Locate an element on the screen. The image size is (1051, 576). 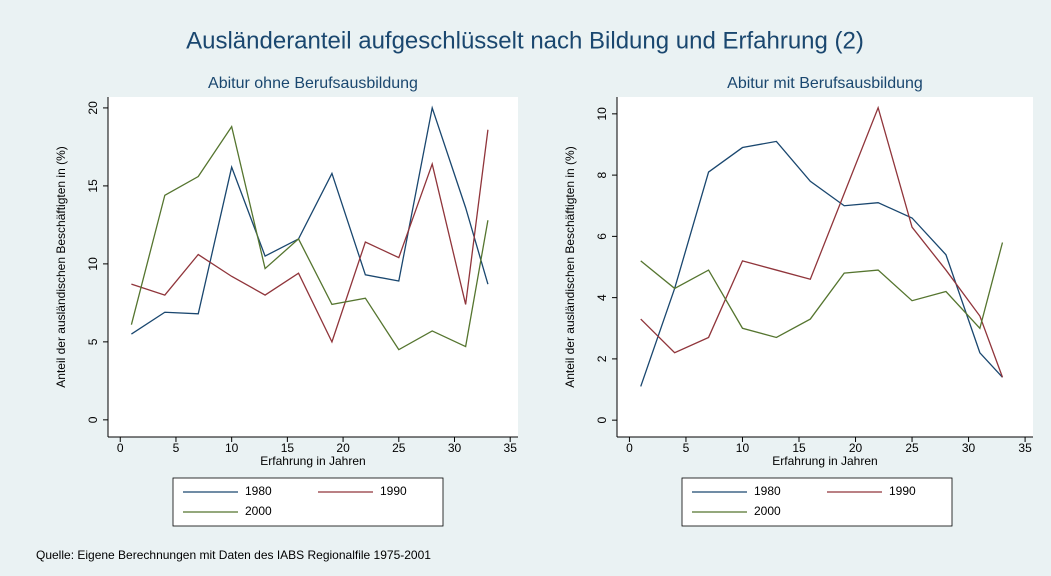
y-tick-label: 4 is located at coordinates (602, 297).